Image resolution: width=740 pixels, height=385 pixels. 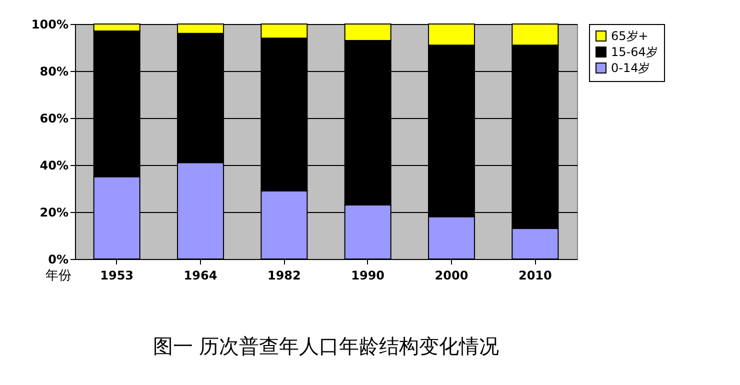 What do you see at coordinates (368, 275) in the screenshot?
I see `x-tick-label: 1990` at bounding box center [368, 275].